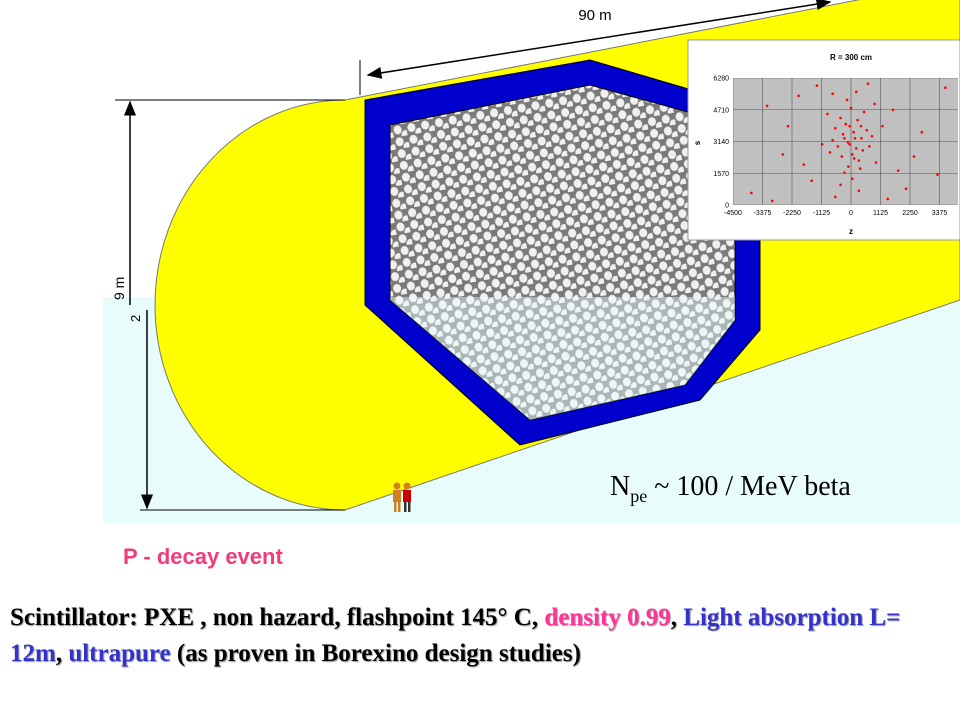 This screenshot has width=960, height=720. What do you see at coordinates (749, 486) in the screenshot?
I see `npe-rest: ~ 100 / MeV beta` at bounding box center [749, 486].